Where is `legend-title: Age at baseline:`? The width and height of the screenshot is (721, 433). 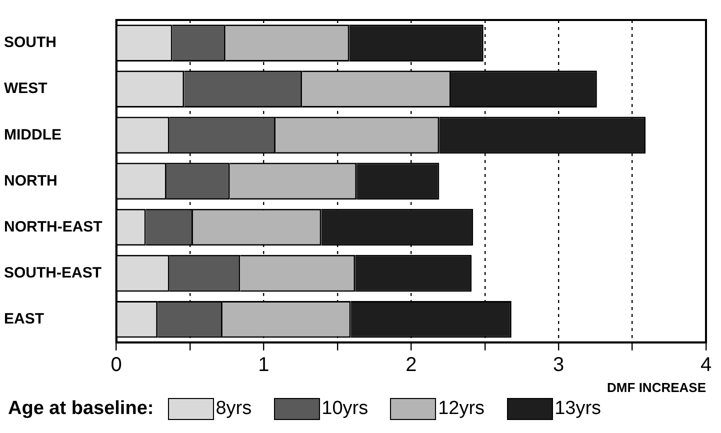 legend-title: Age at baseline: is located at coordinates (81, 409).